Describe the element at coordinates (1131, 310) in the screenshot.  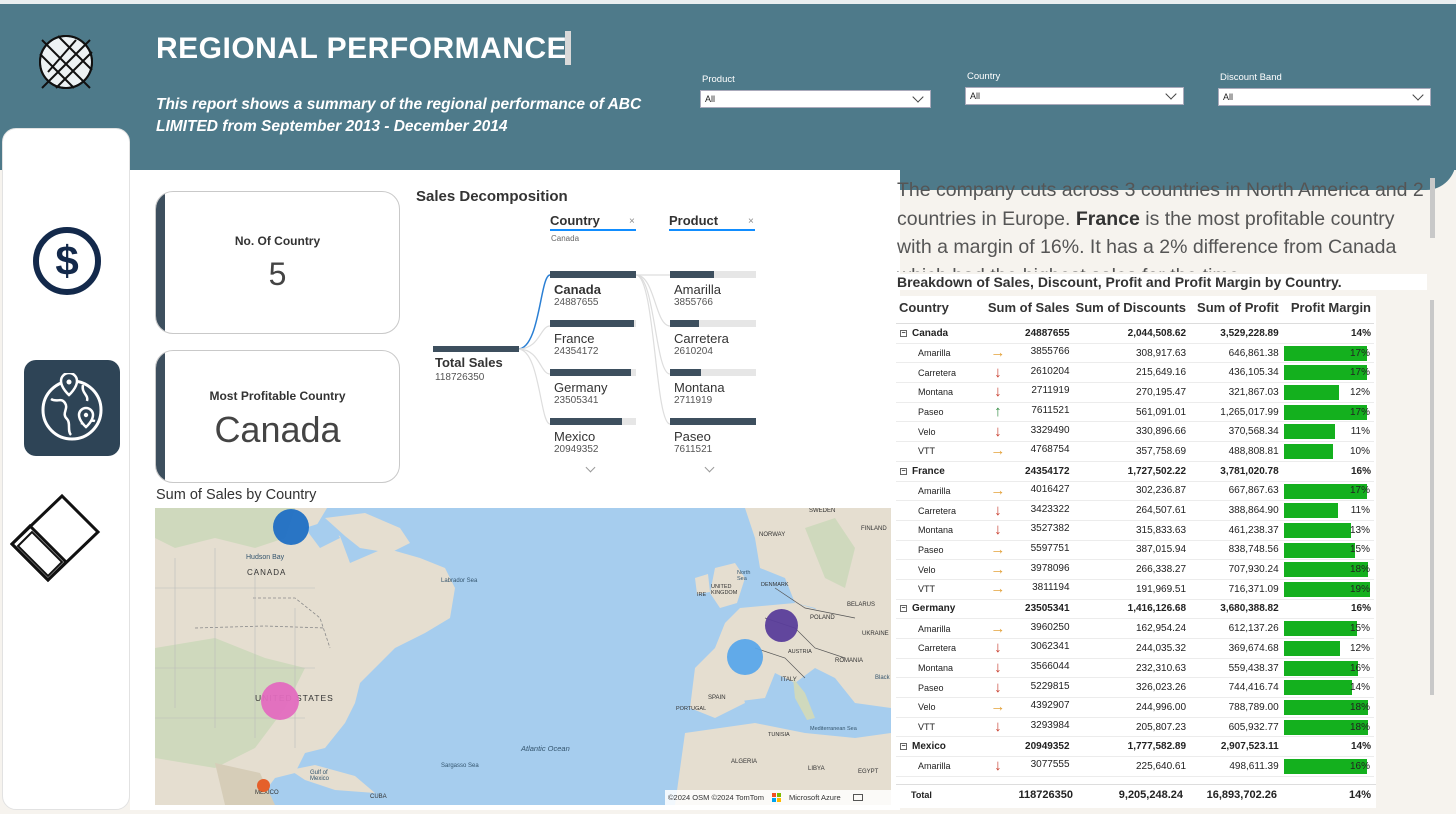
I see `header-discounts: Sum of Discounts` at that location.